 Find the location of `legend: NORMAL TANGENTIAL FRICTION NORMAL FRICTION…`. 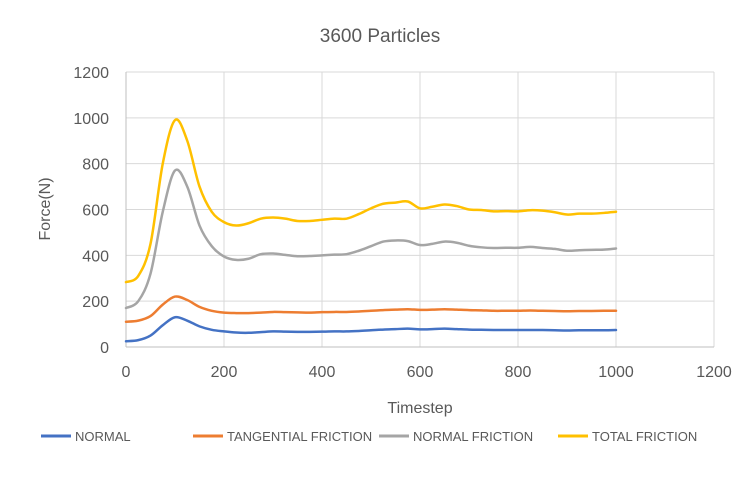

legend: NORMAL TANGENTIAL FRICTION NORMAL FRICTION… is located at coordinates (369, 436).